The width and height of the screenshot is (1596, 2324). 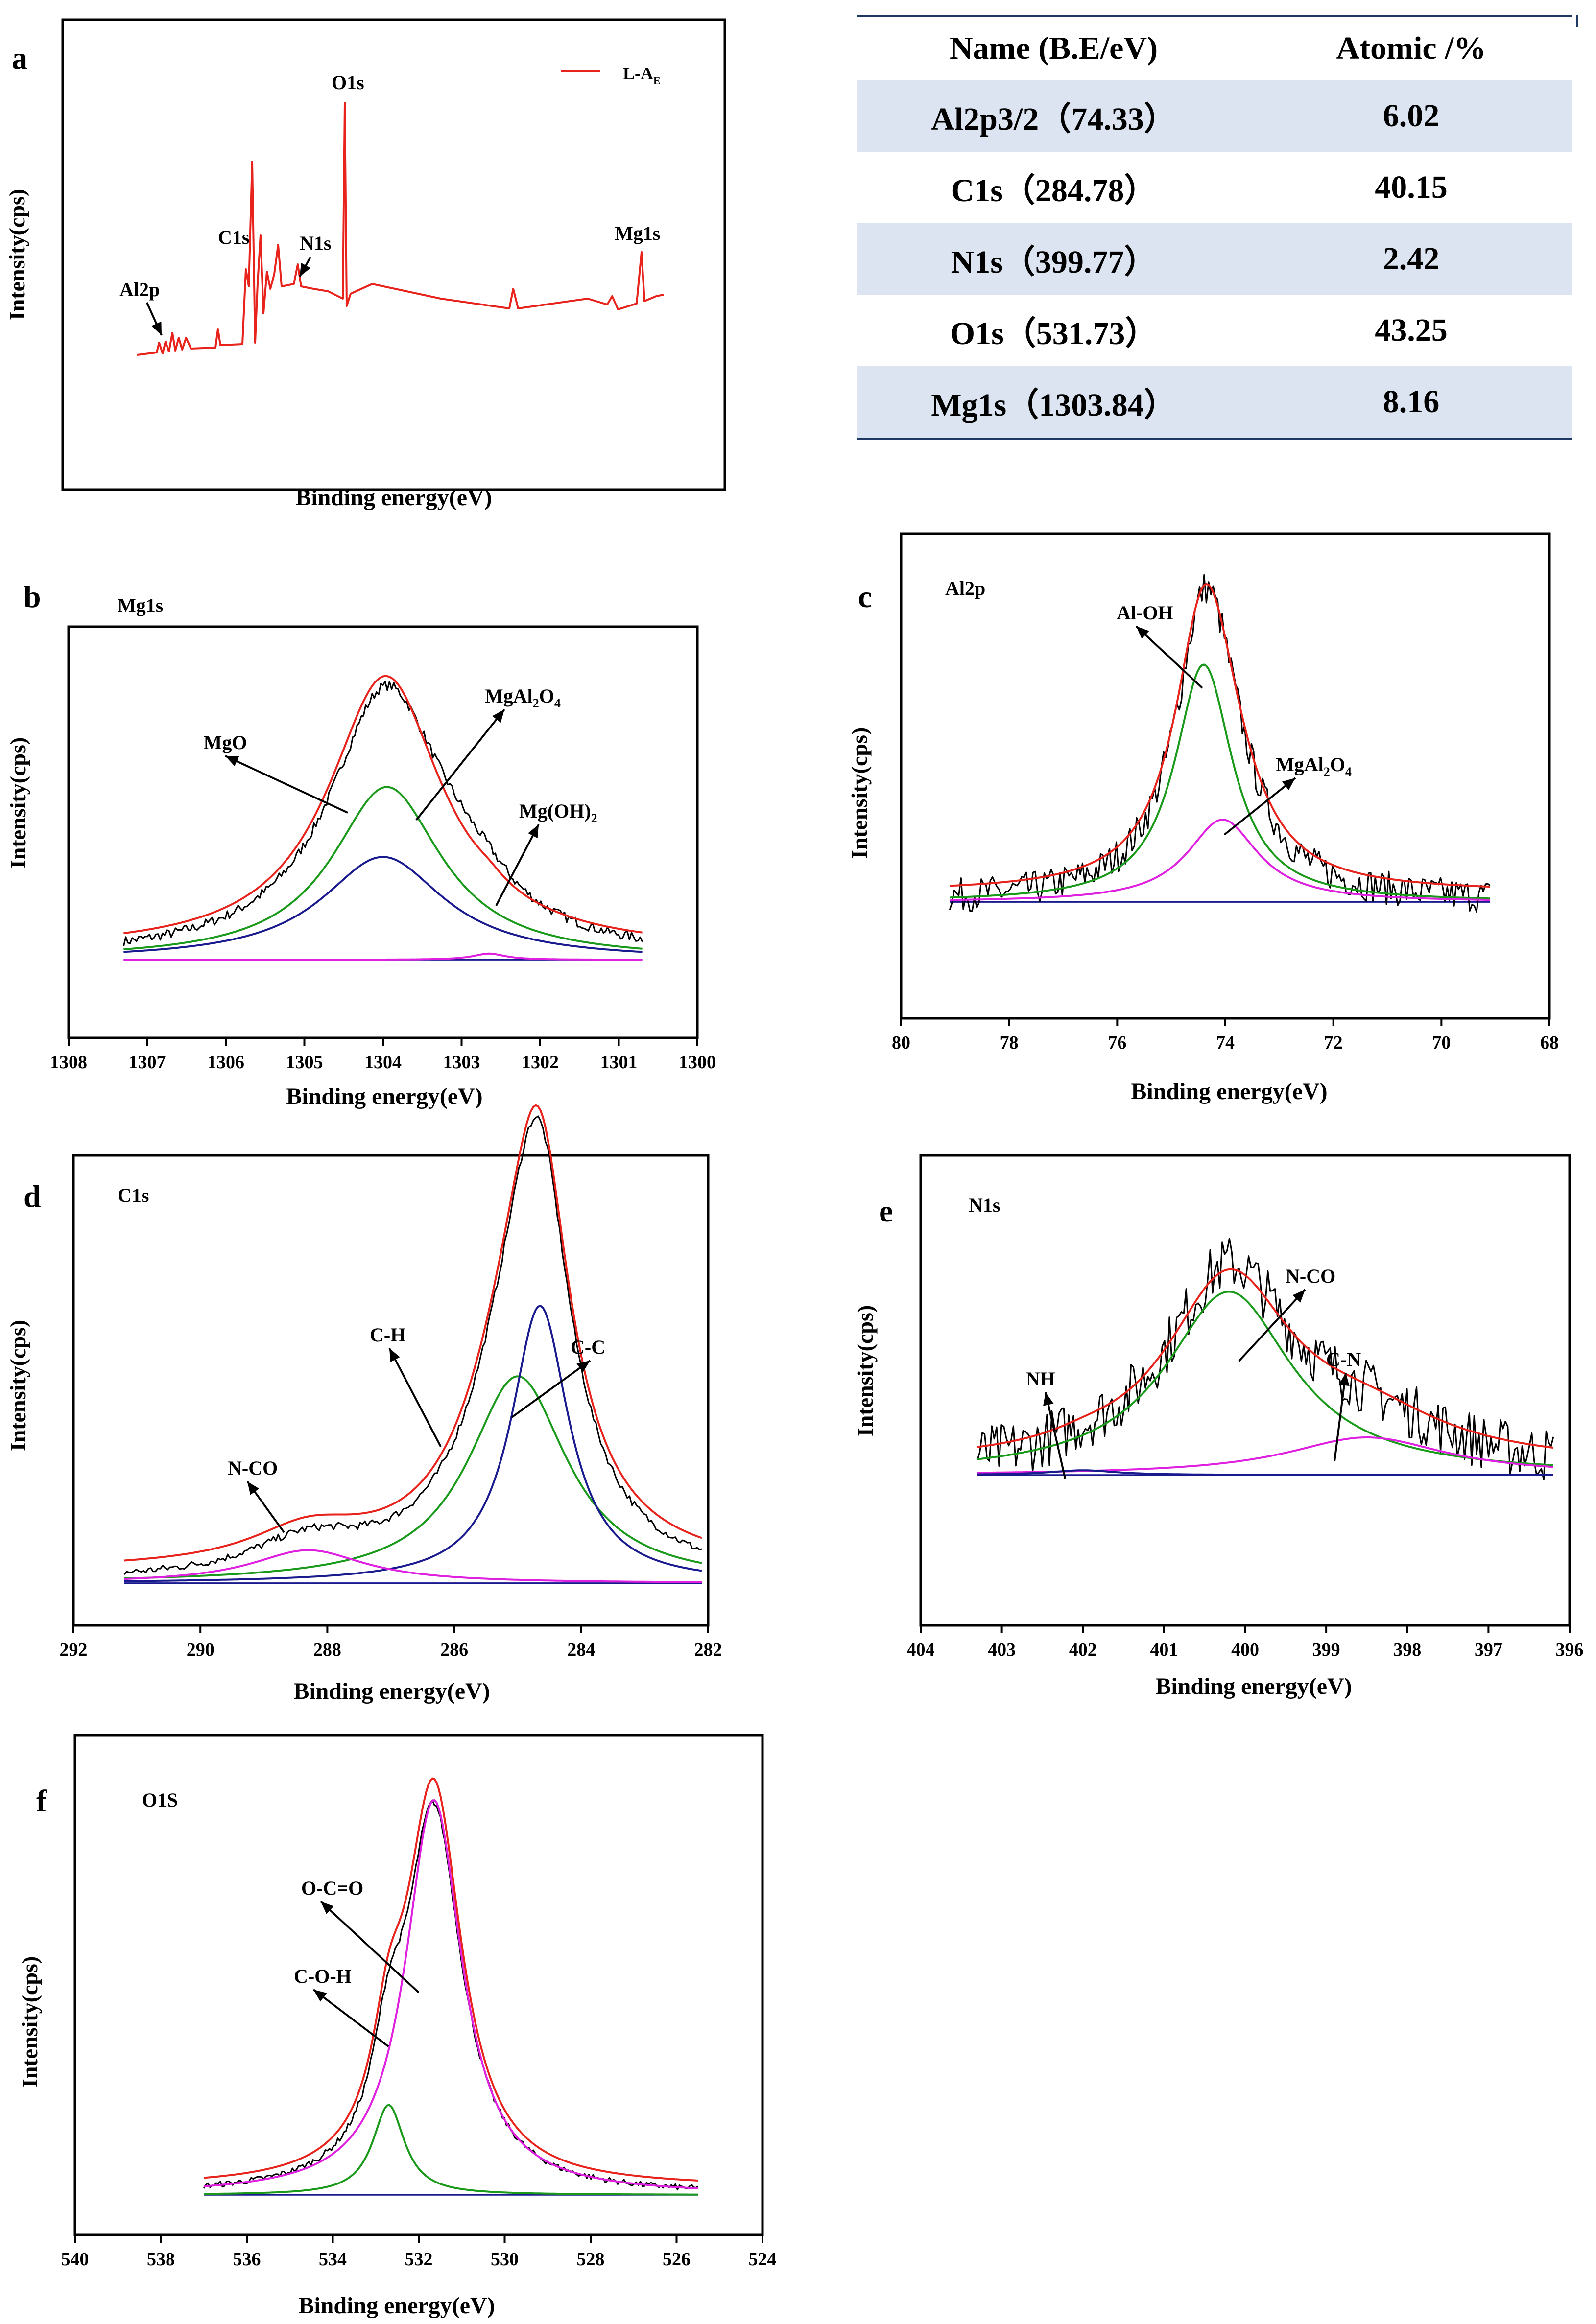 What do you see at coordinates (1577, 21) in the screenshot?
I see `table-edge-mark` at bounding box center [1577, 21].